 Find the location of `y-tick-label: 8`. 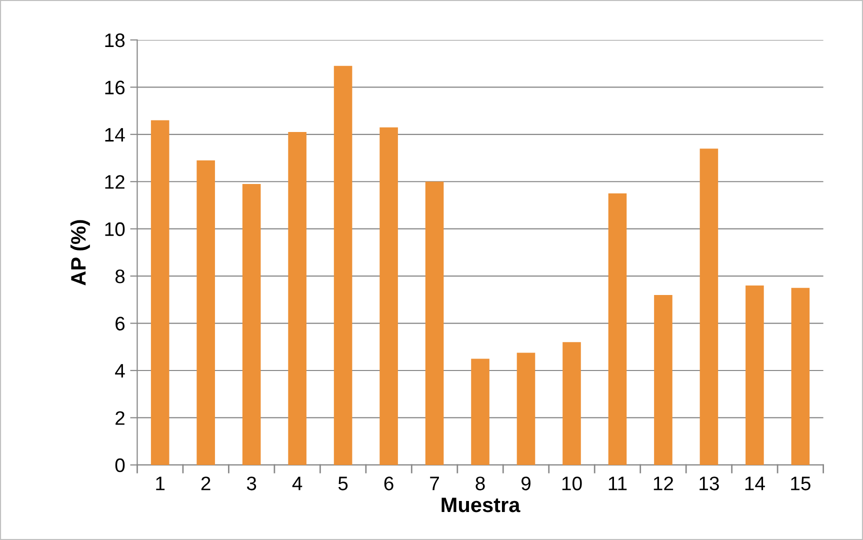

y-tick-label: 8 is located at coordinates (120, 277).